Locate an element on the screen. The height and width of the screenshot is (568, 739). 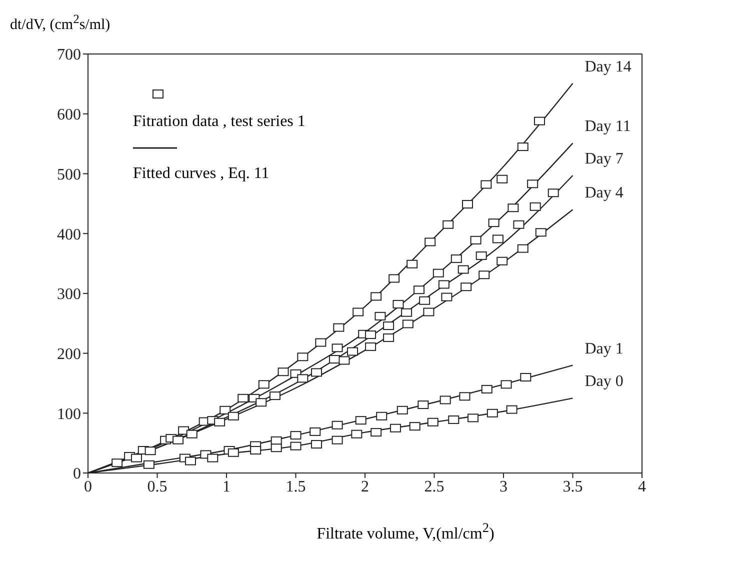
legend-label: Fitration data , test series 1 is located at coordinates (219, 122).